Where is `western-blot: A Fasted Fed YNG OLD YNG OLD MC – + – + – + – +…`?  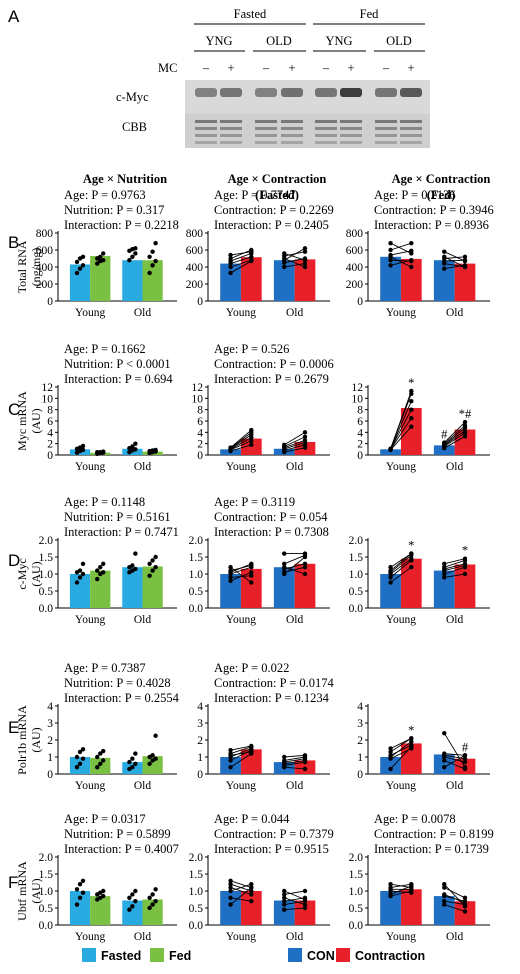
western-blot: A Fasted Fed YNG OLD YNG OLD MC – + – + – + – +… is located at coordinates (219, 77).